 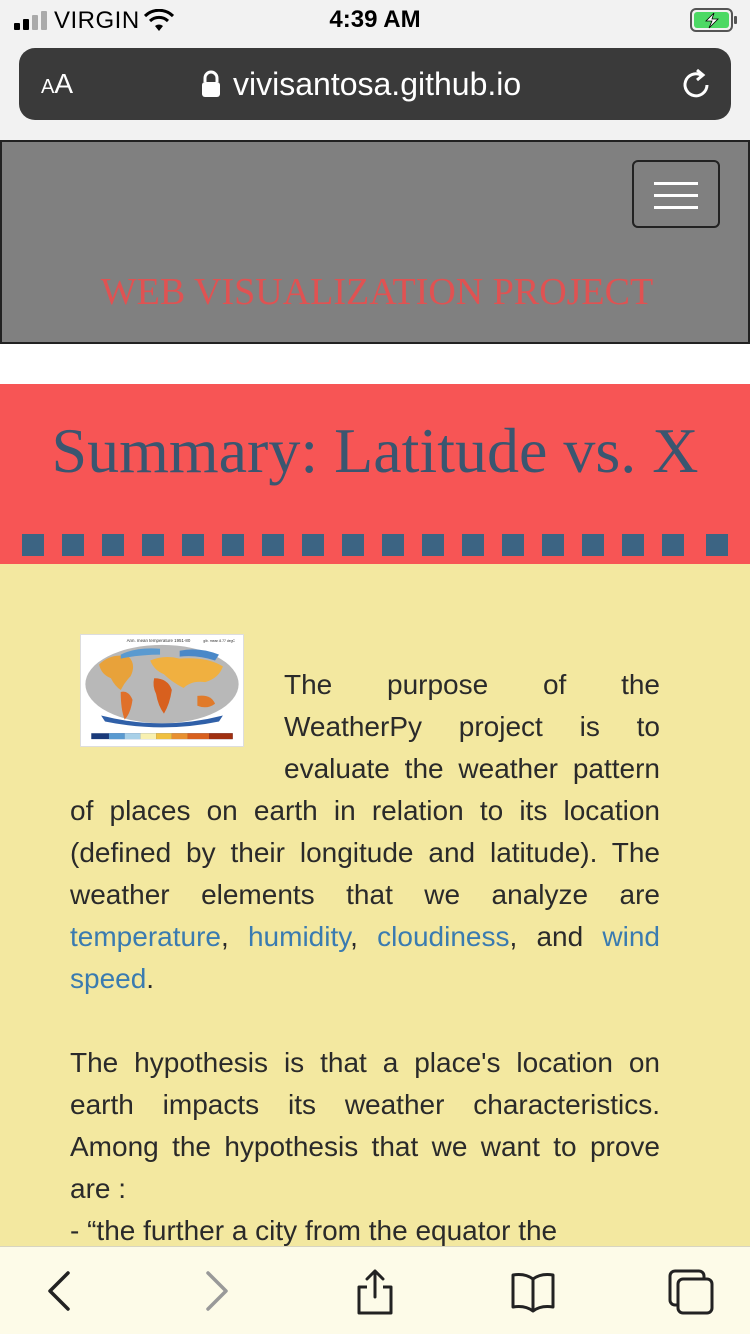 I want to click on signal-strength-icon, so click(x=30, y=20).